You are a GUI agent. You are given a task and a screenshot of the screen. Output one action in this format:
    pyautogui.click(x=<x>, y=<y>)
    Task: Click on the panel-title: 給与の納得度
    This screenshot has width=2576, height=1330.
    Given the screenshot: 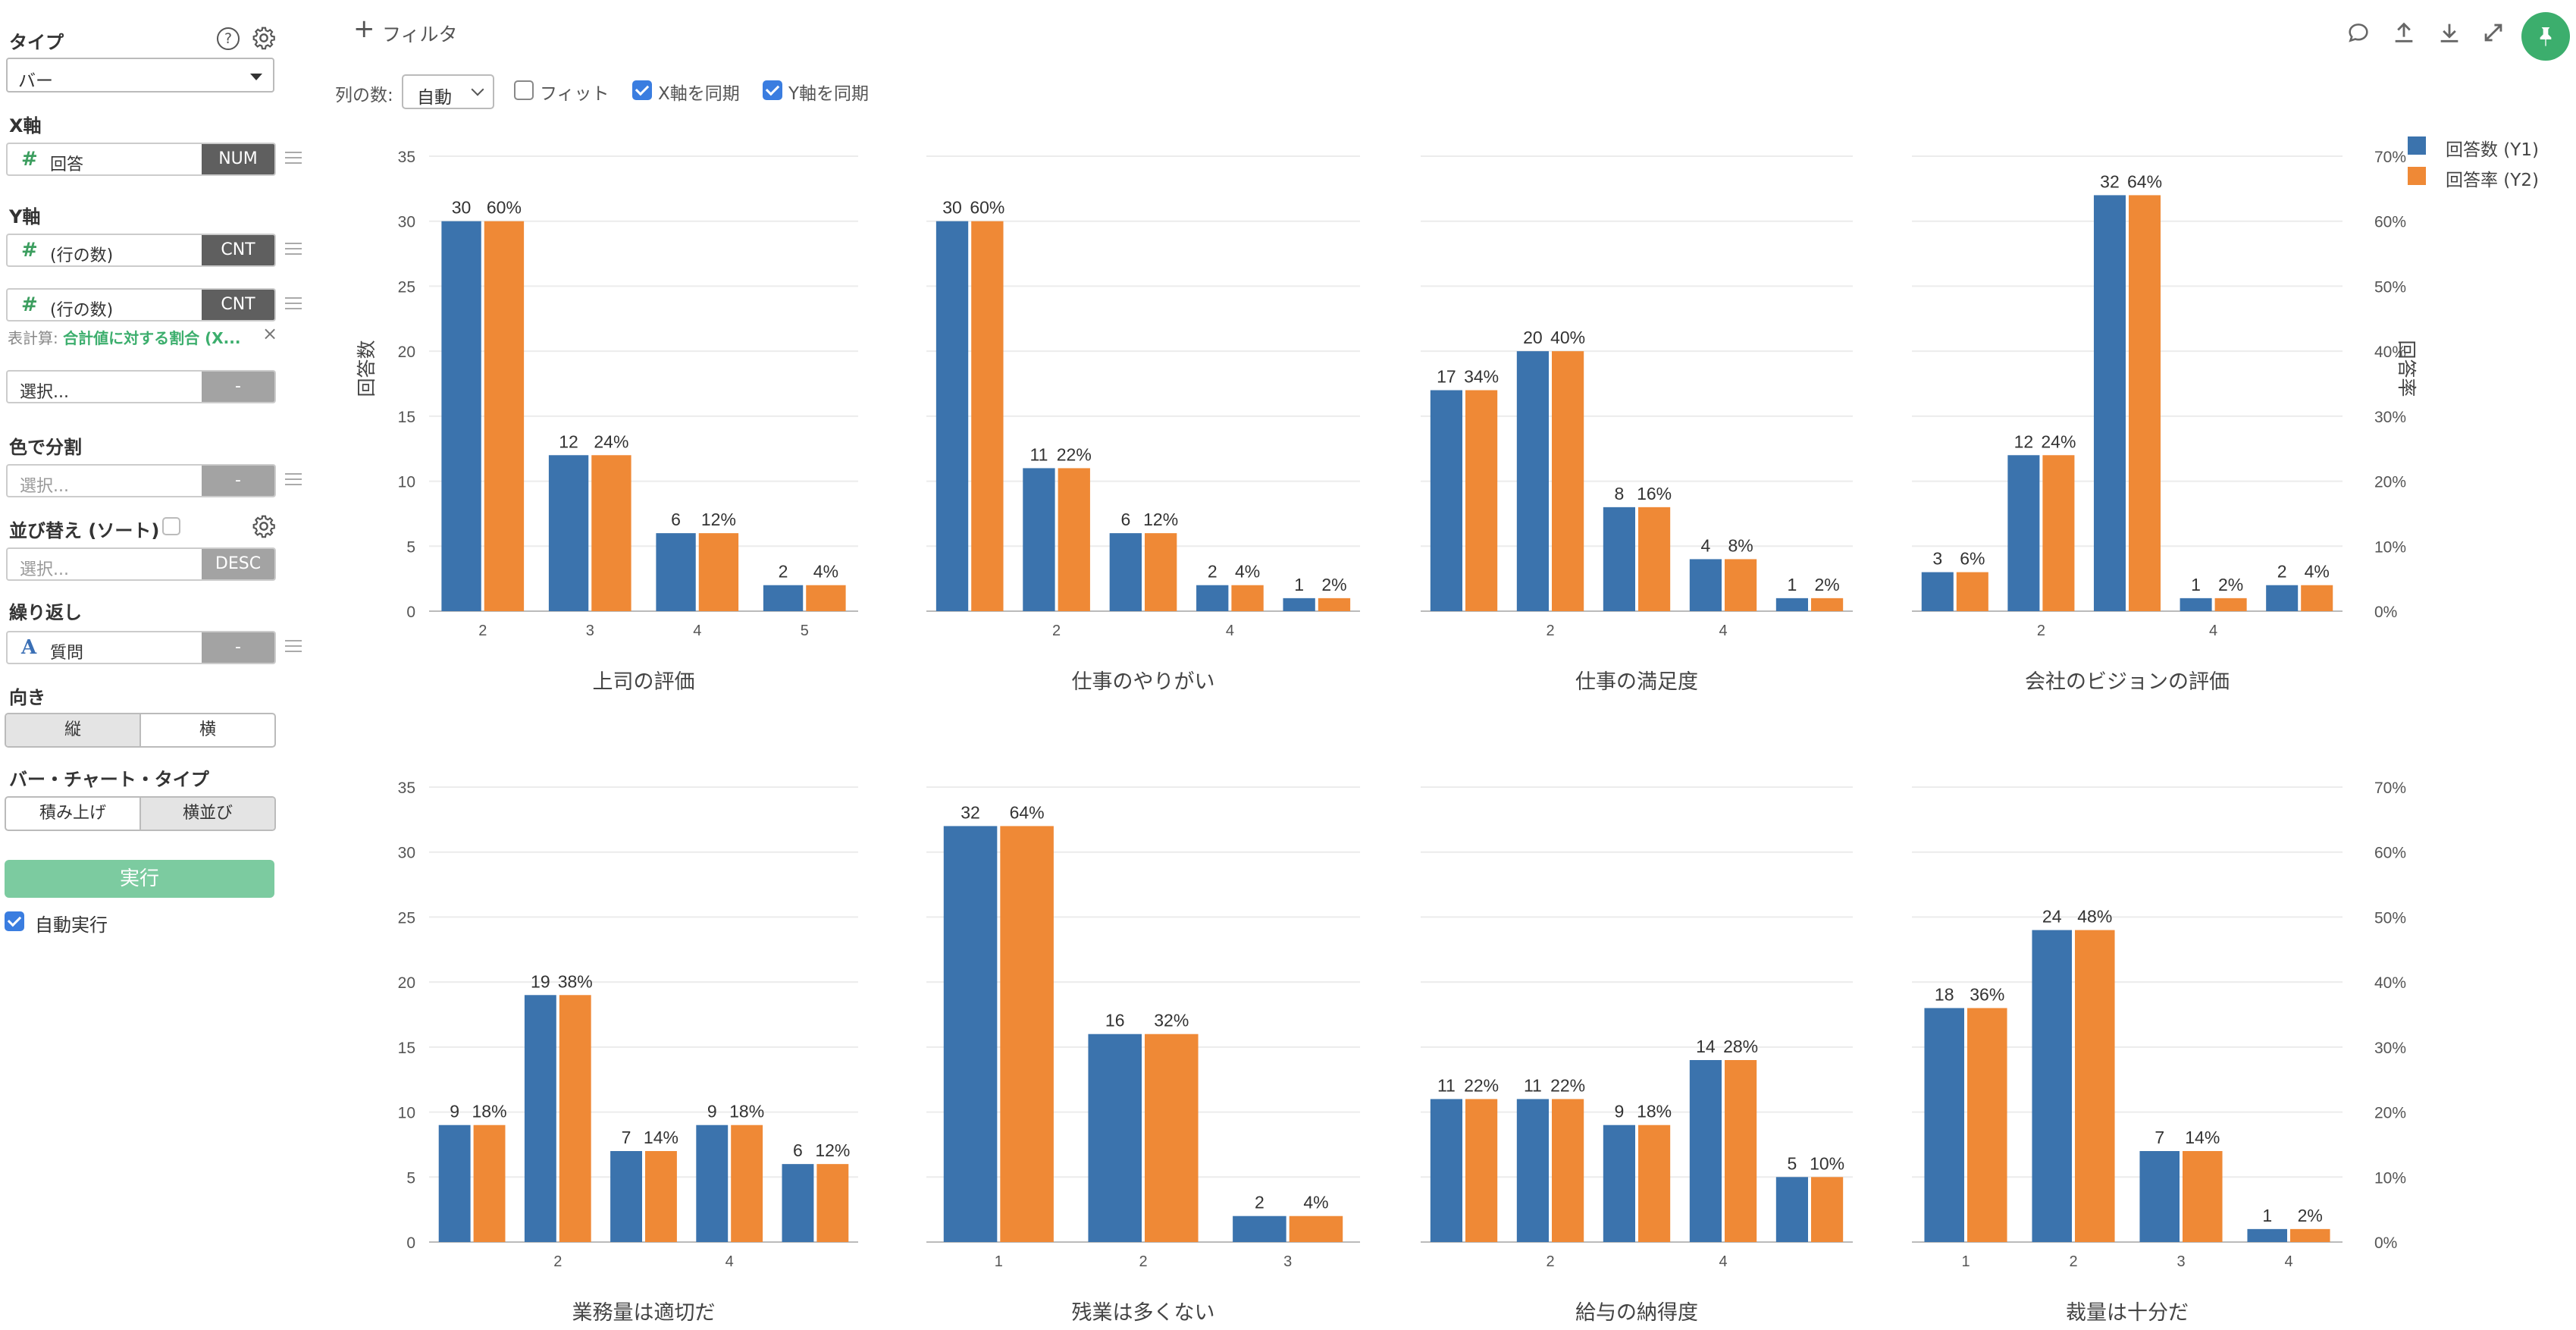 What is the action you would take?
    pyautogui.click(x=1637, y=1312)
    